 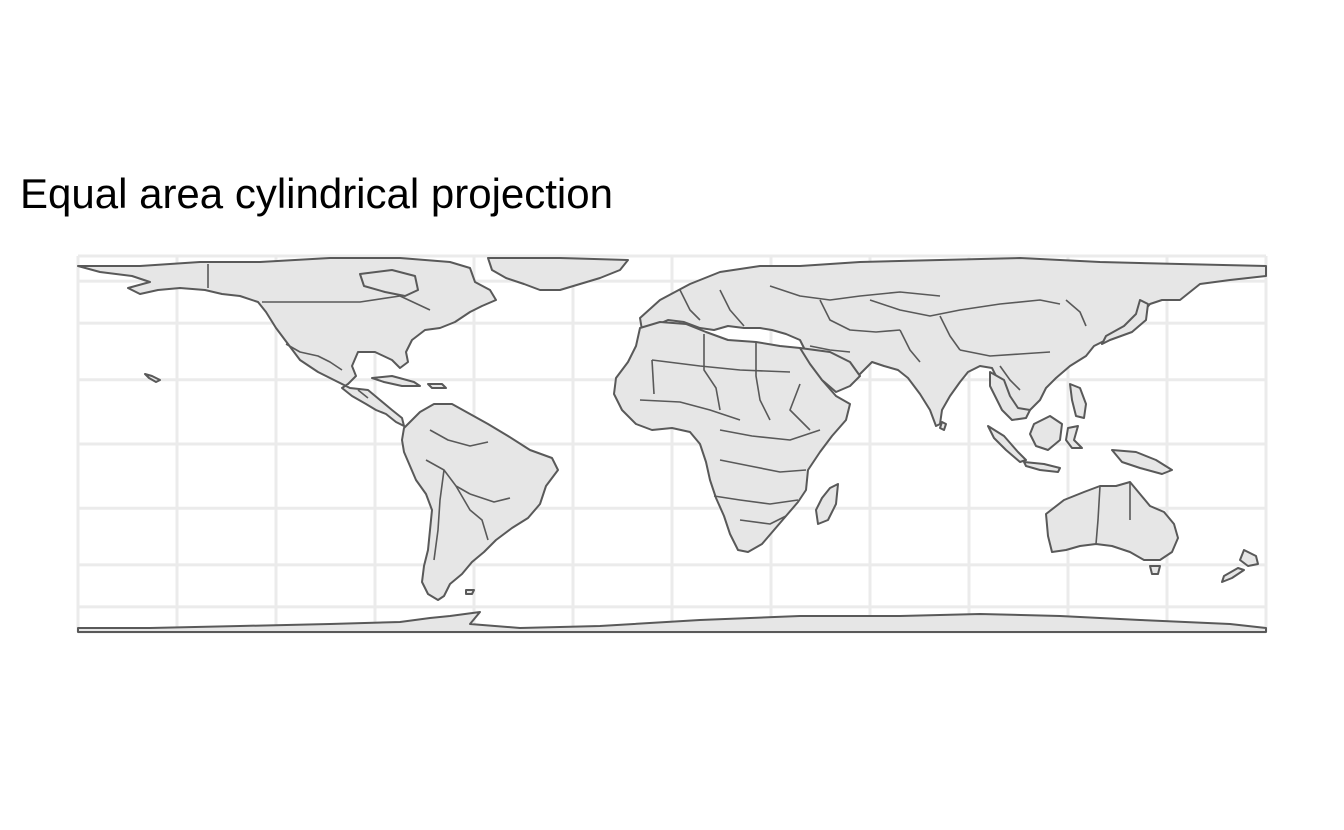 What do you see at coordinates (1125, 322) in the screenshot?
I see `japan` at bounding box center [1125, 322].